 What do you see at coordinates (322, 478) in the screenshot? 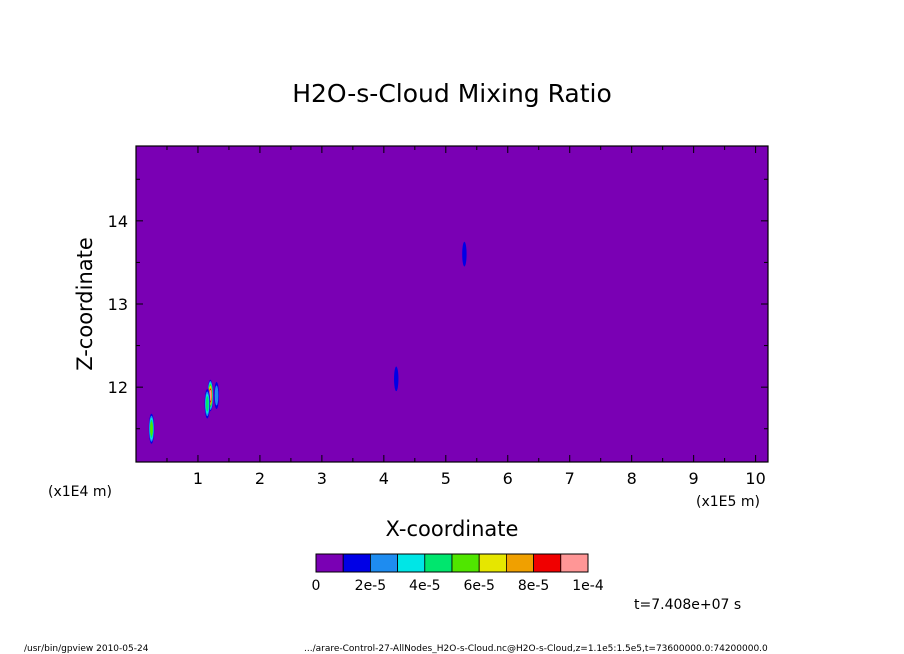
I see `x-tick-label: 3` at bounding box center [322, 478].